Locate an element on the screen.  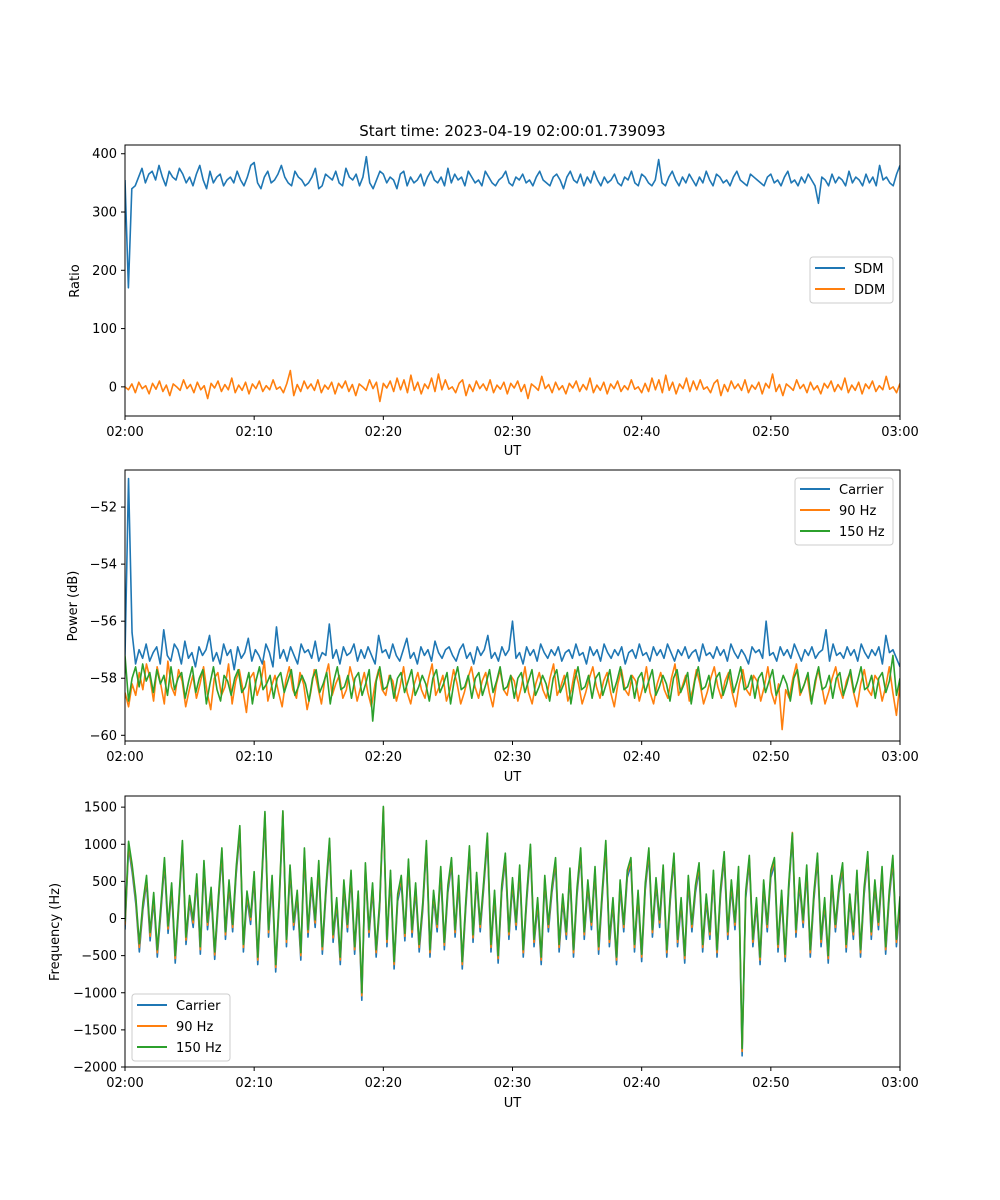
panel-frequency-ylabel: Frequency (Hz) is located at coordinates (55, 932).